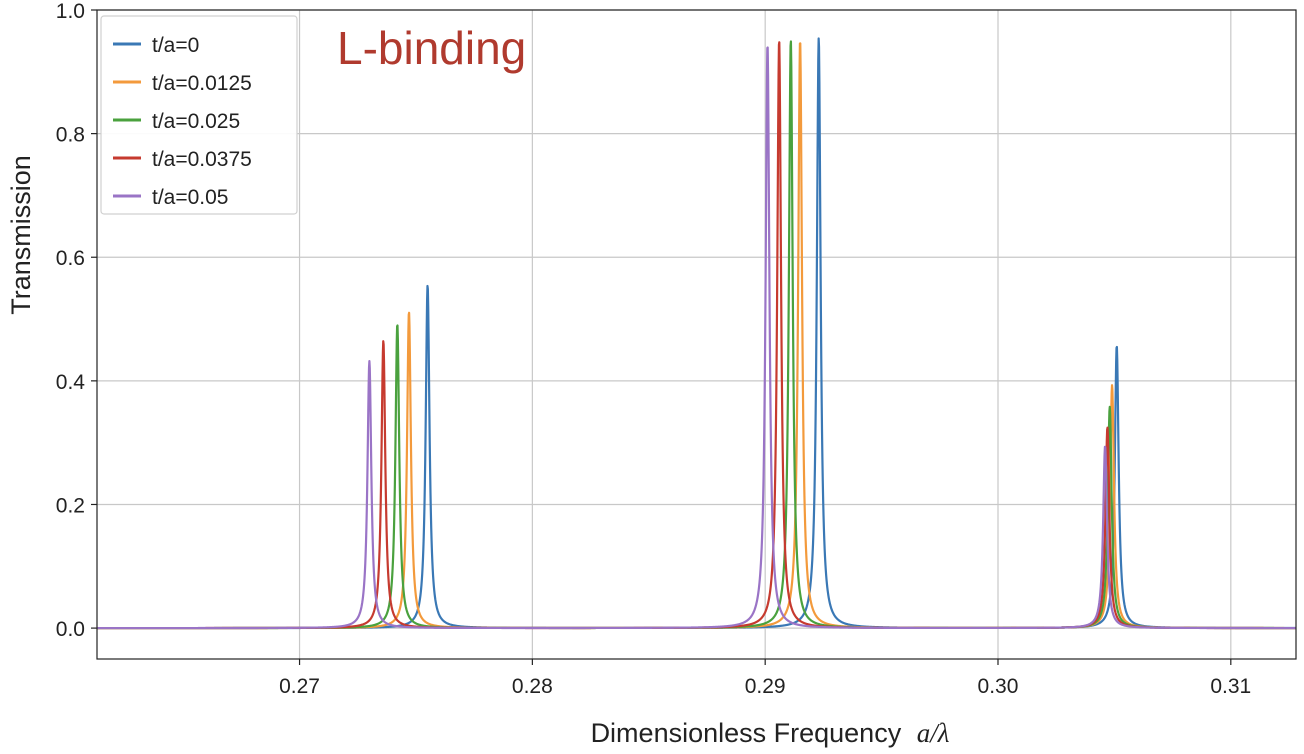 Image resolution: width=1304 pixels, height=754 pixels. I want to click on y-tick-label: 0.6, so click(70, 258).